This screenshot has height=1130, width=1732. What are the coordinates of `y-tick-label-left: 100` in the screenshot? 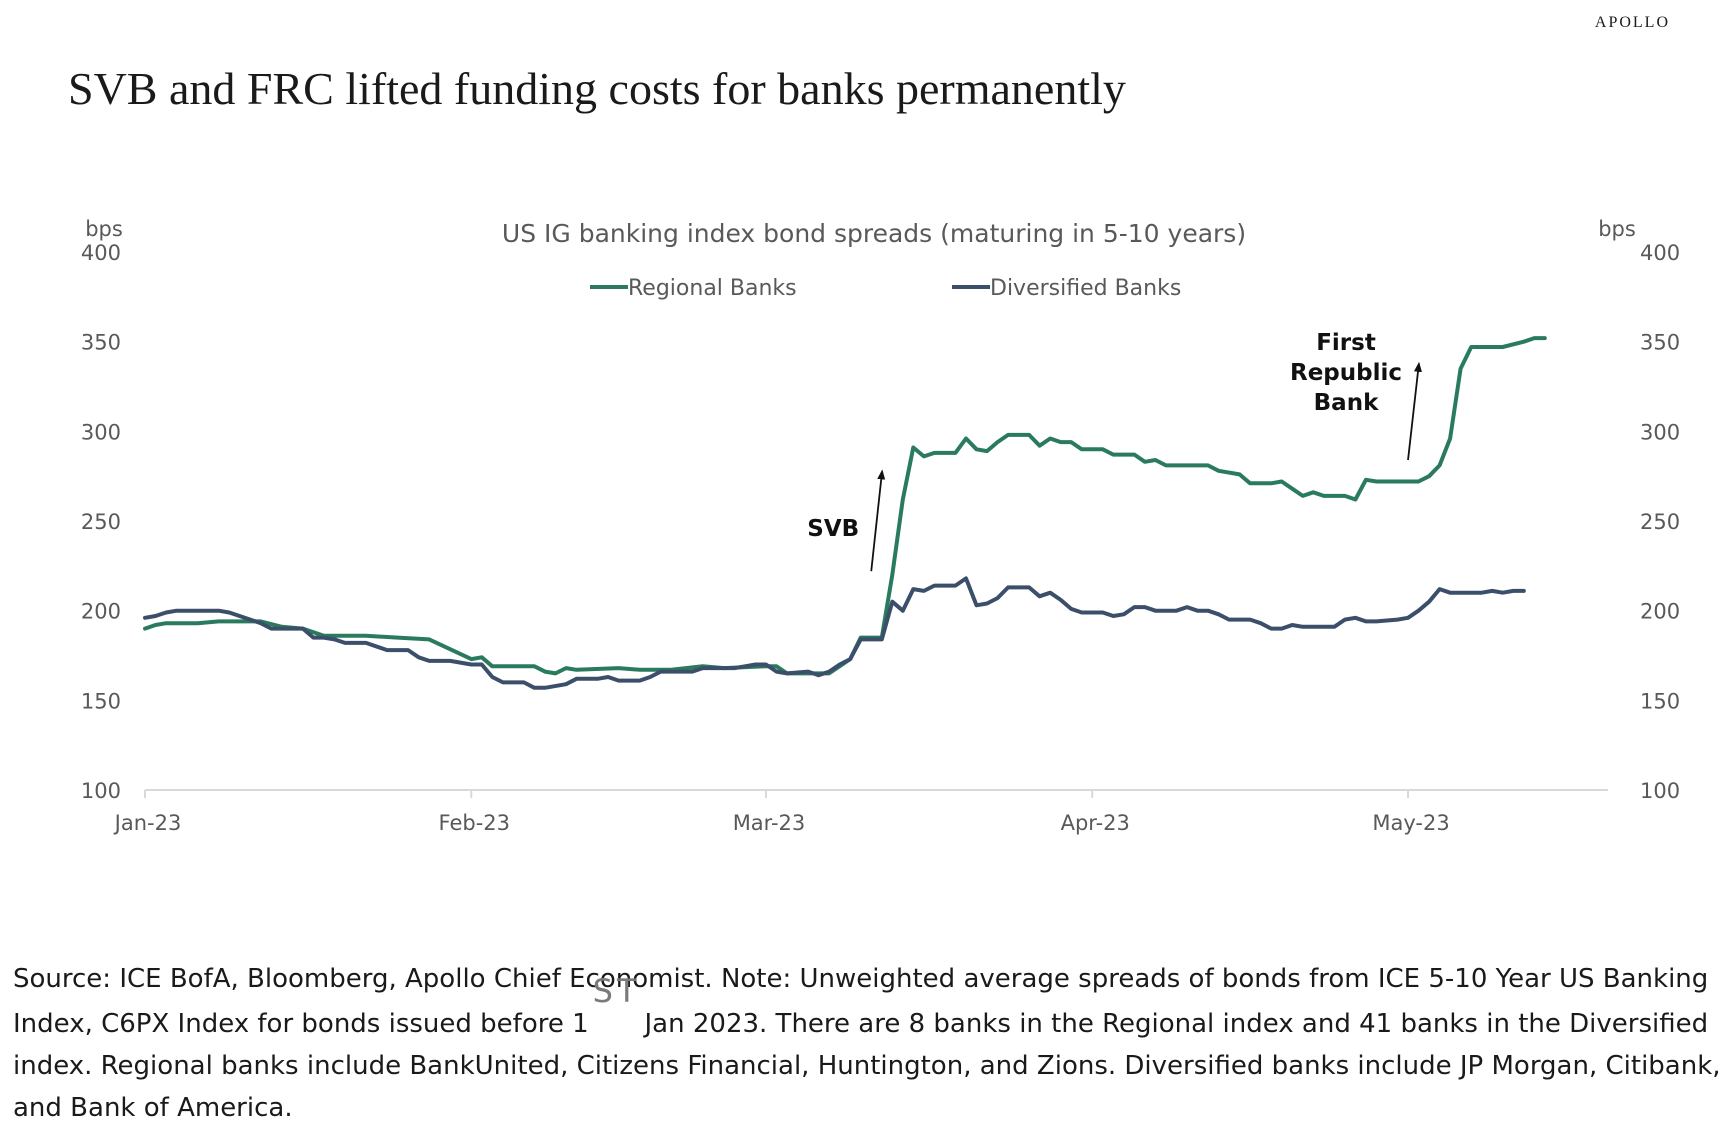 It's located at (101, 791).